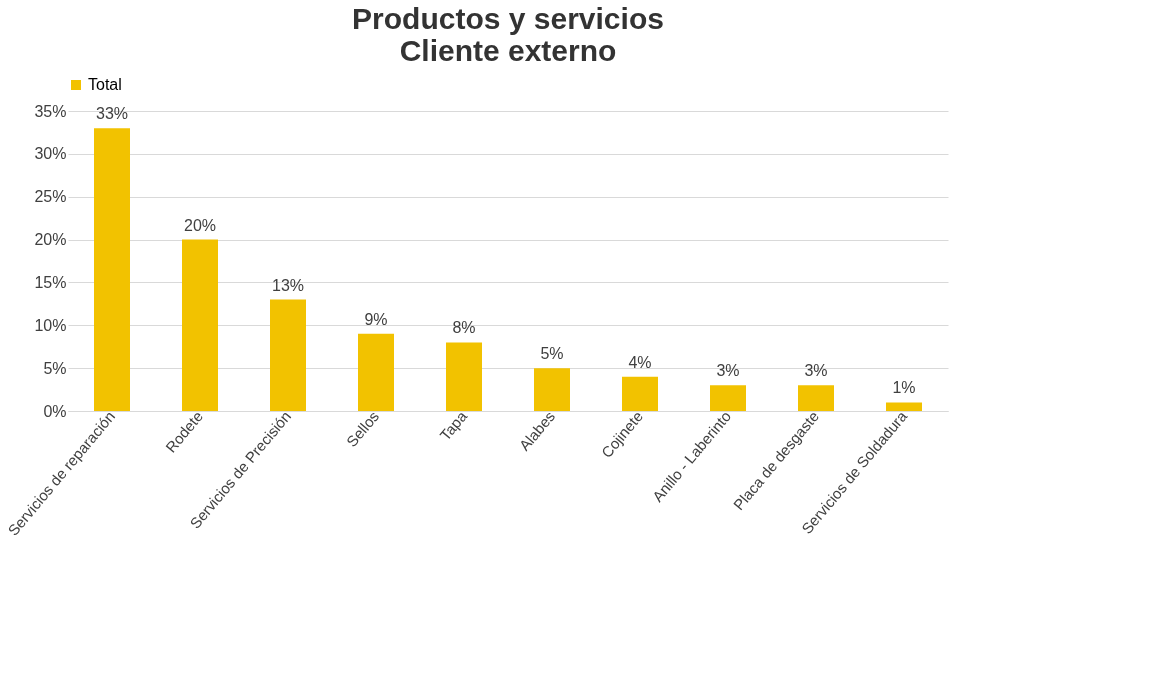 Image resolution: width=1153 pixels, height=685 pixels. Describe the element at coordinates (105, 84) in the screenshot. I see `legend-label: Total` at that location.